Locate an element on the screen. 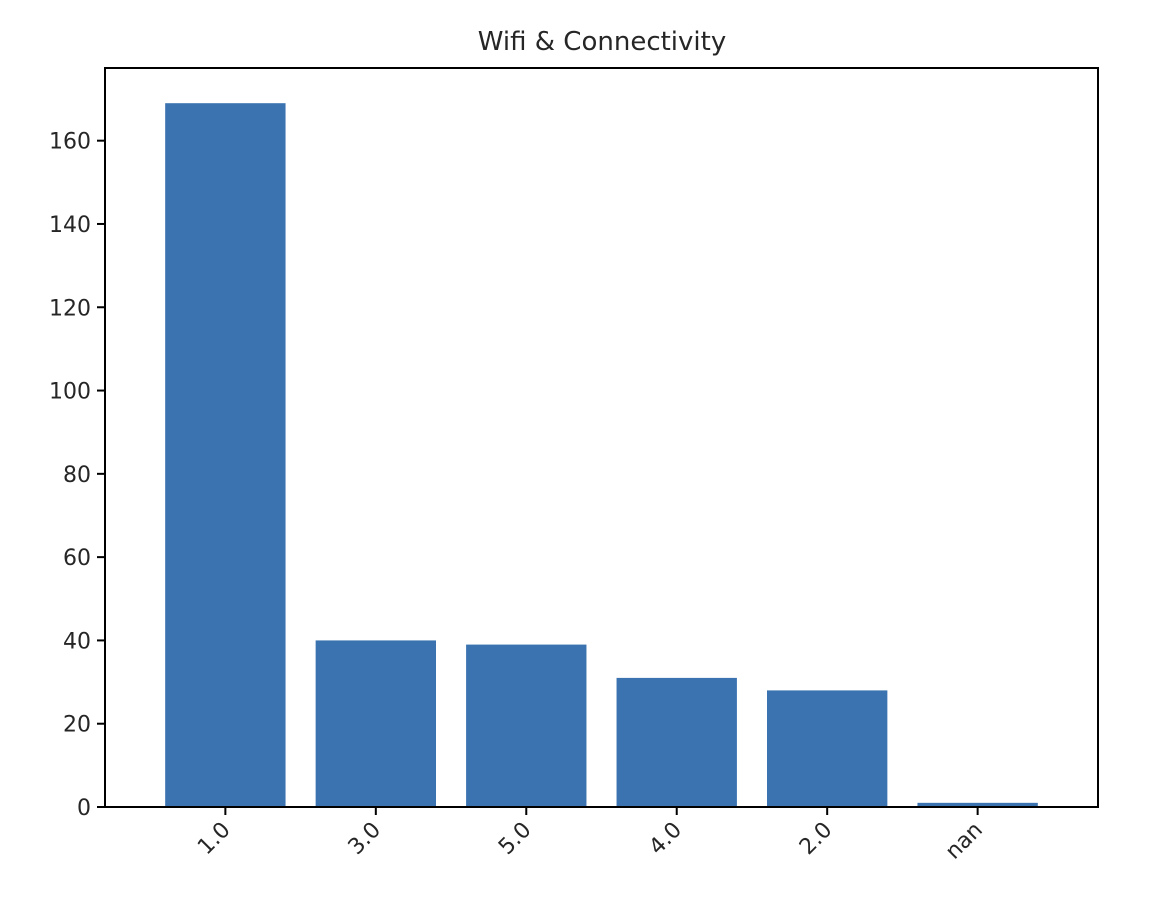 The image size is (1156, 912). y-tick-label: 0 is located at coordinates (84, 808).